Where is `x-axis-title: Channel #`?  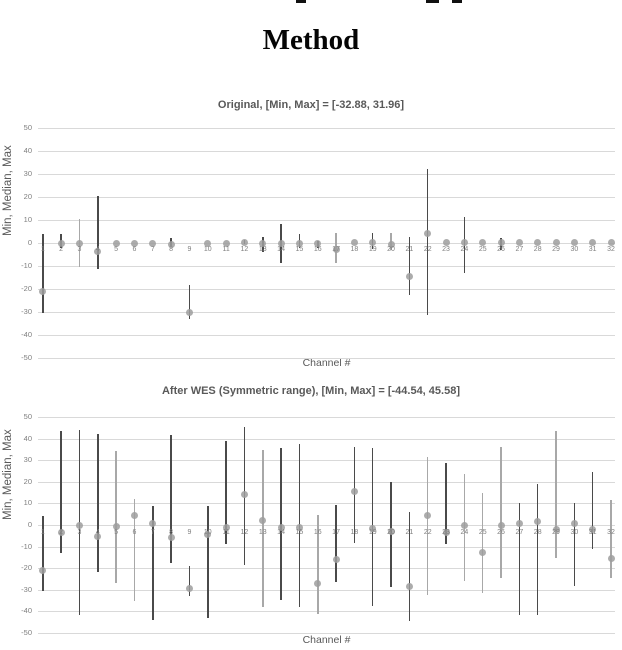
x-axis-title: Channel # is located at coordinates (326, 363).